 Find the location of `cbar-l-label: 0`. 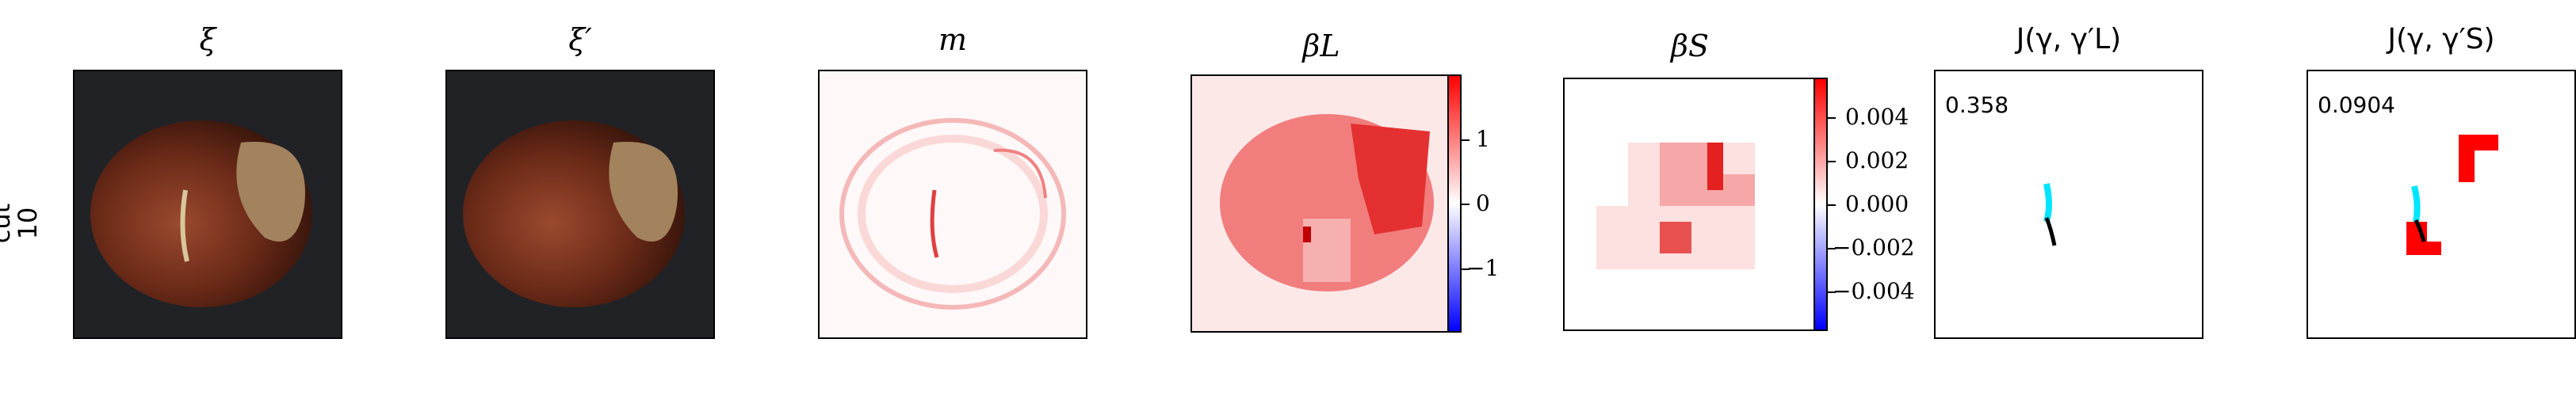

cbar-l-label: 0 is located at coordinates (1483, 203).